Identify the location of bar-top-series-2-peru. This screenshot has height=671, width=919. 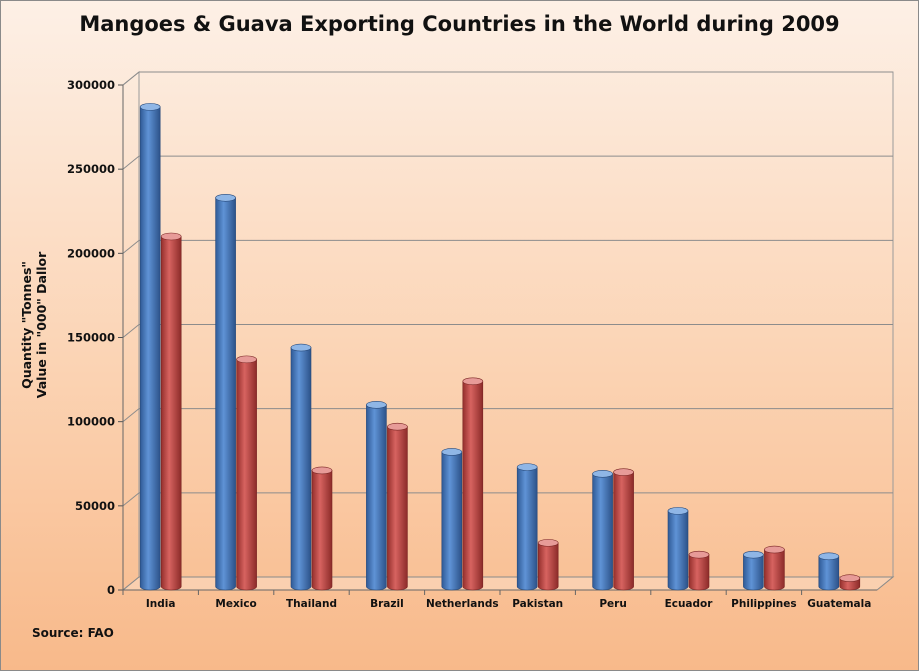
(623, 472).